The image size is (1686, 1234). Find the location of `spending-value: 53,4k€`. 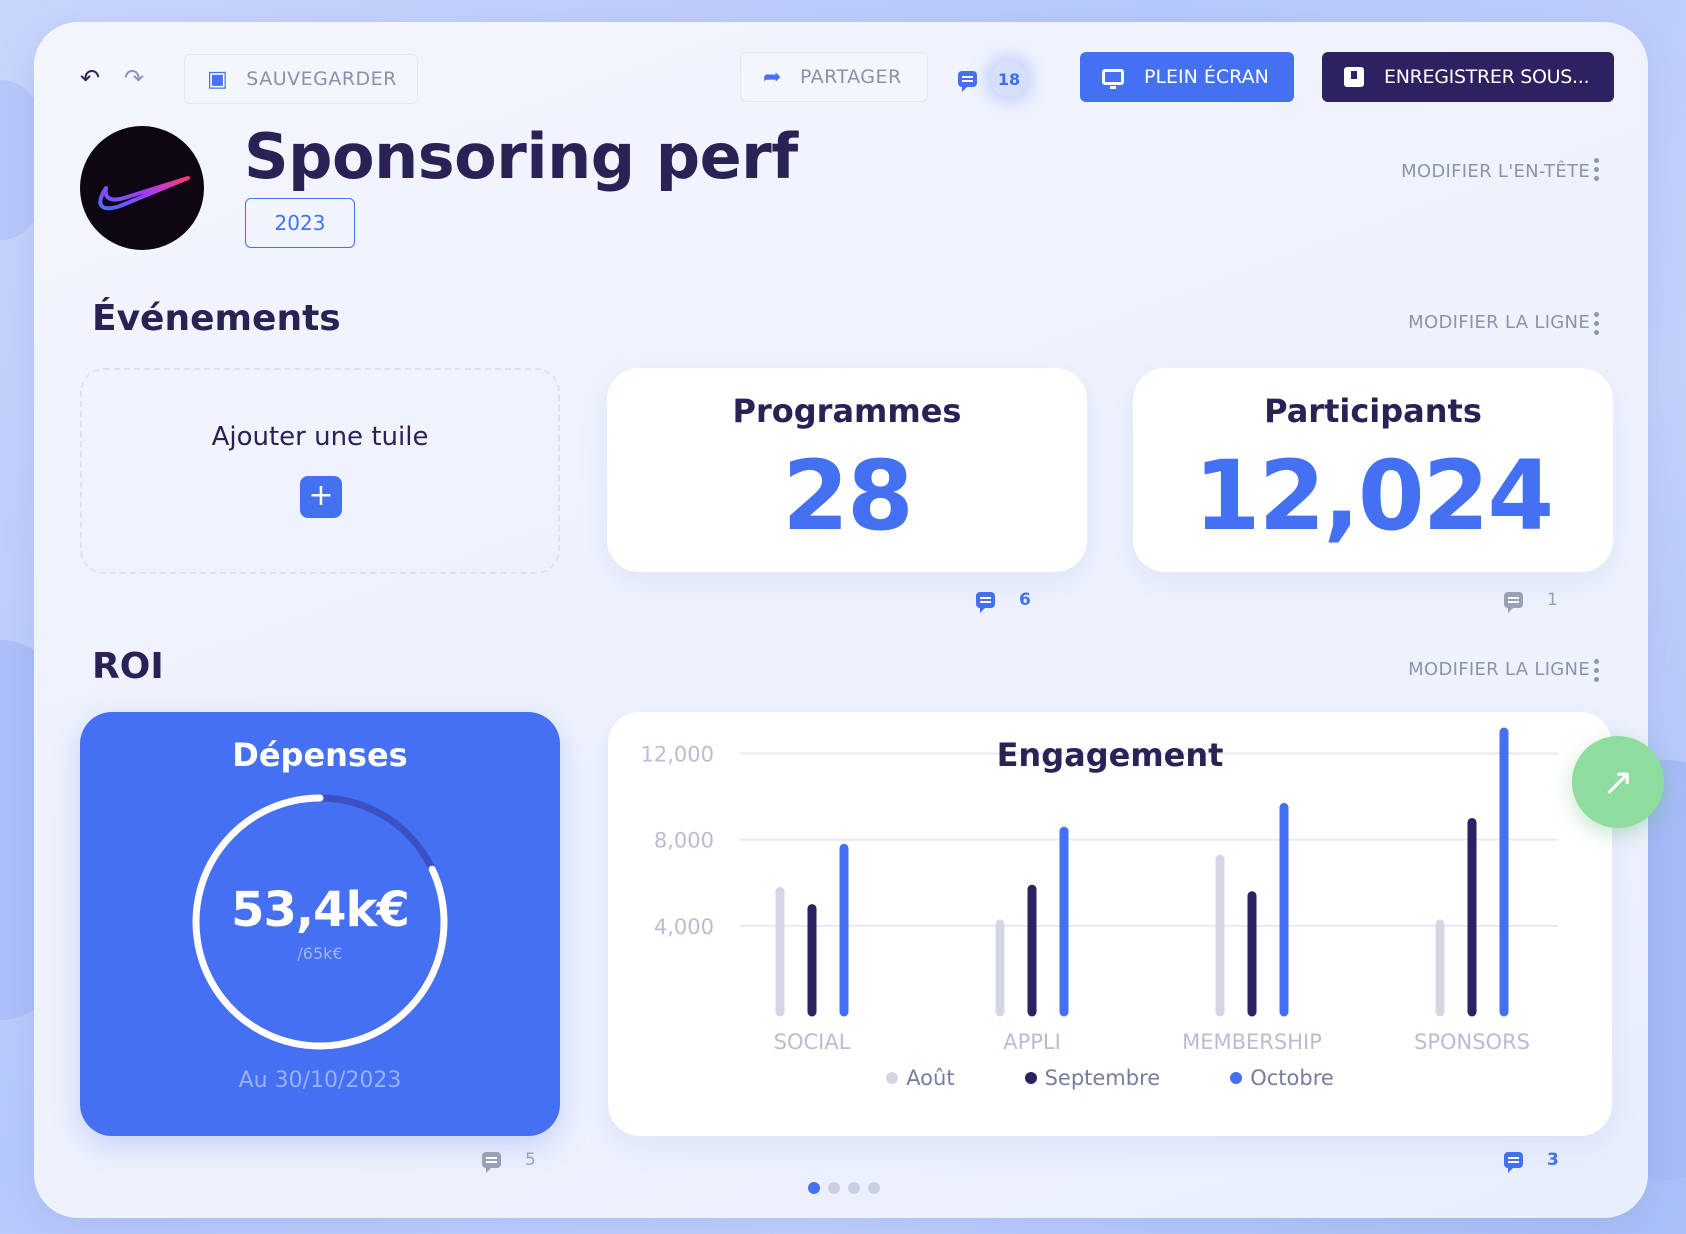

spending-value: 53,4k€ is located at coordinates (320, 910).